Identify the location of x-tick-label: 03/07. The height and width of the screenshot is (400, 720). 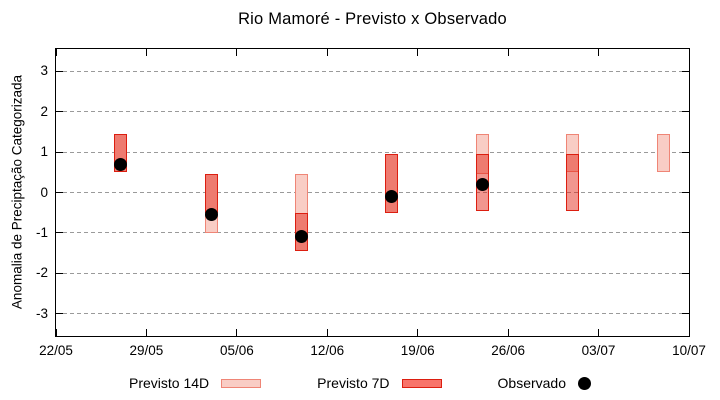
(598, 350).